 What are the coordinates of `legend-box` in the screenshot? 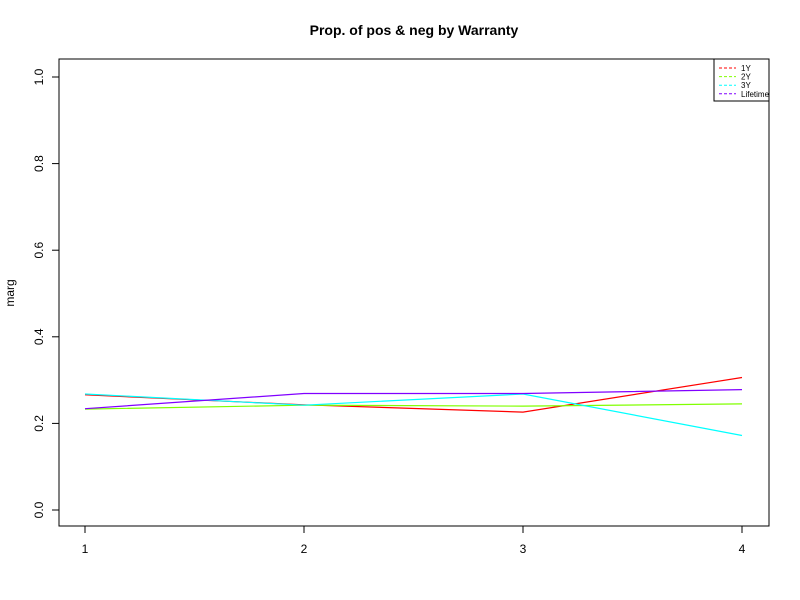 It's located at (741, 80).